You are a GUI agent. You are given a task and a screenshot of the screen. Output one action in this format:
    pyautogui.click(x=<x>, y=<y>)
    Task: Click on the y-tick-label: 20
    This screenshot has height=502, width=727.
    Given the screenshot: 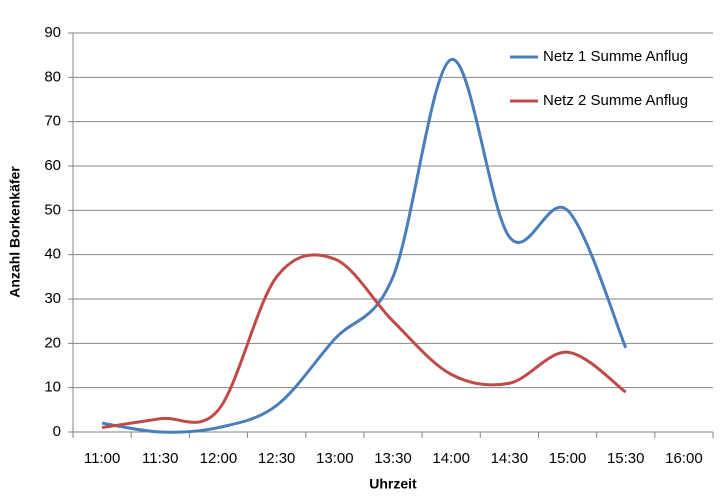 What is the action you would take?
    pyautogui.click(x=52, y=342)
    